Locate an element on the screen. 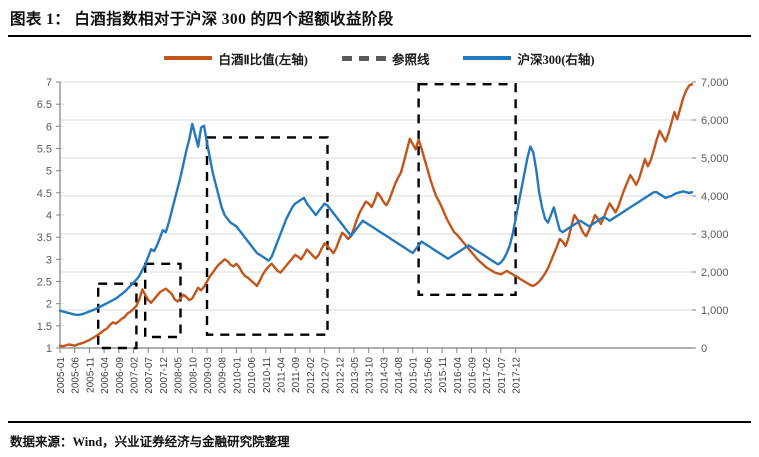 Image resolution: width=759 pixels, height=457 pixels. x-axis-tick-label: 2015-06 is located at coordinates (428, 375).